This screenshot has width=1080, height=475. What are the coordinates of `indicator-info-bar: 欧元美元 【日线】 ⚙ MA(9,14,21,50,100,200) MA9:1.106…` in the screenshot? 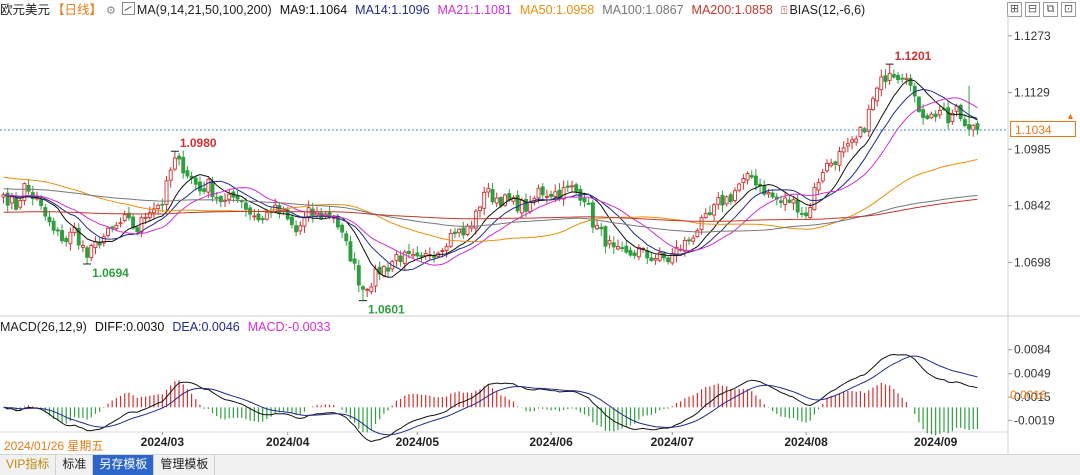 It's located at (505, 10).